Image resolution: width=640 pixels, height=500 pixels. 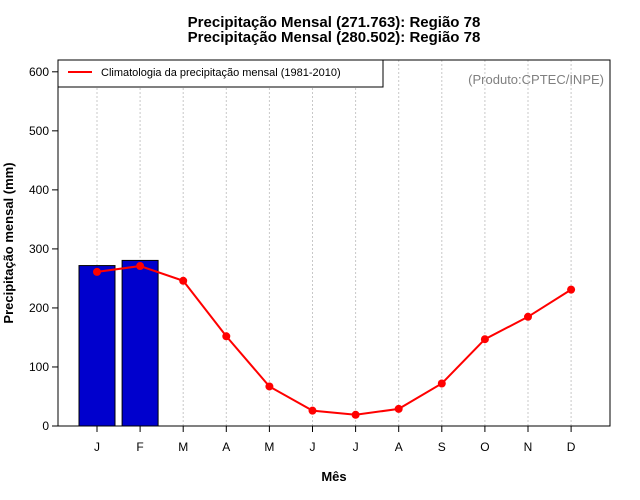 What do you see at coordinates (39, 72) in the screenshot?
I see `y-tick-label-6: 600` at bounding box center [39, 72].